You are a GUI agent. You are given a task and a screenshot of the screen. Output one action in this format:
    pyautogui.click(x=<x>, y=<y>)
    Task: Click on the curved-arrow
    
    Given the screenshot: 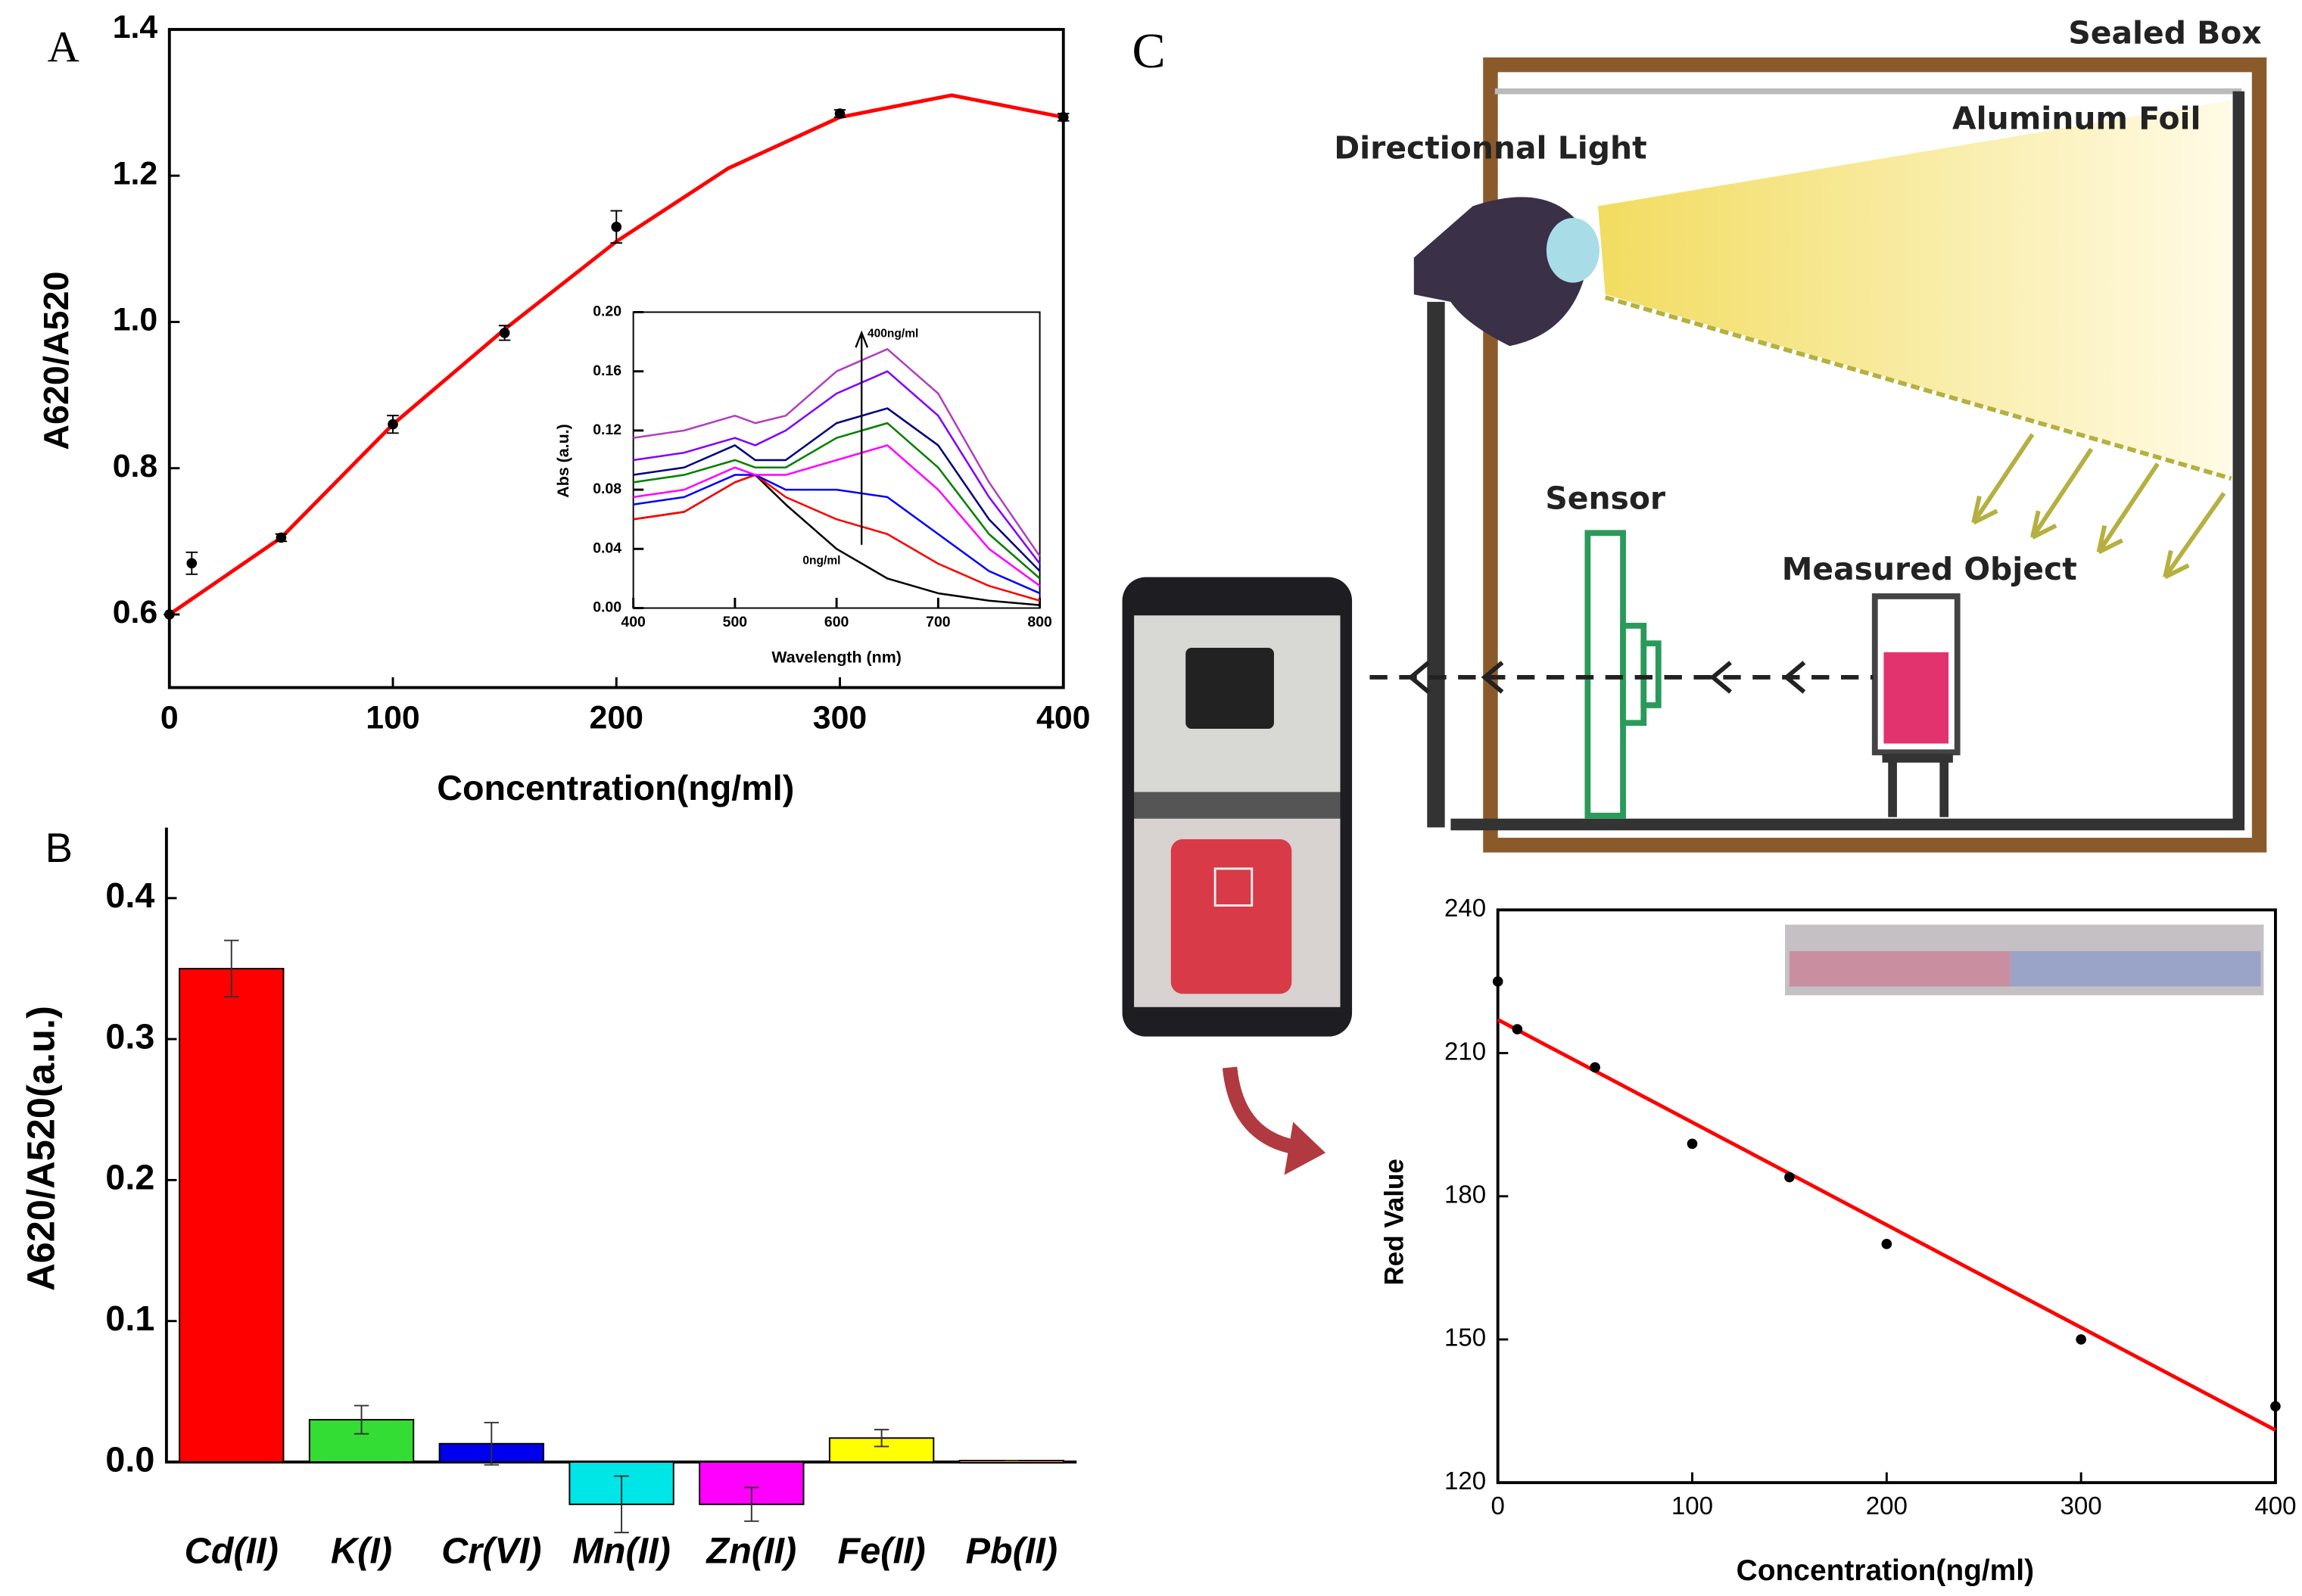 What is the action you would take?
    pyautogui.click(x=1263, y=1111)
    